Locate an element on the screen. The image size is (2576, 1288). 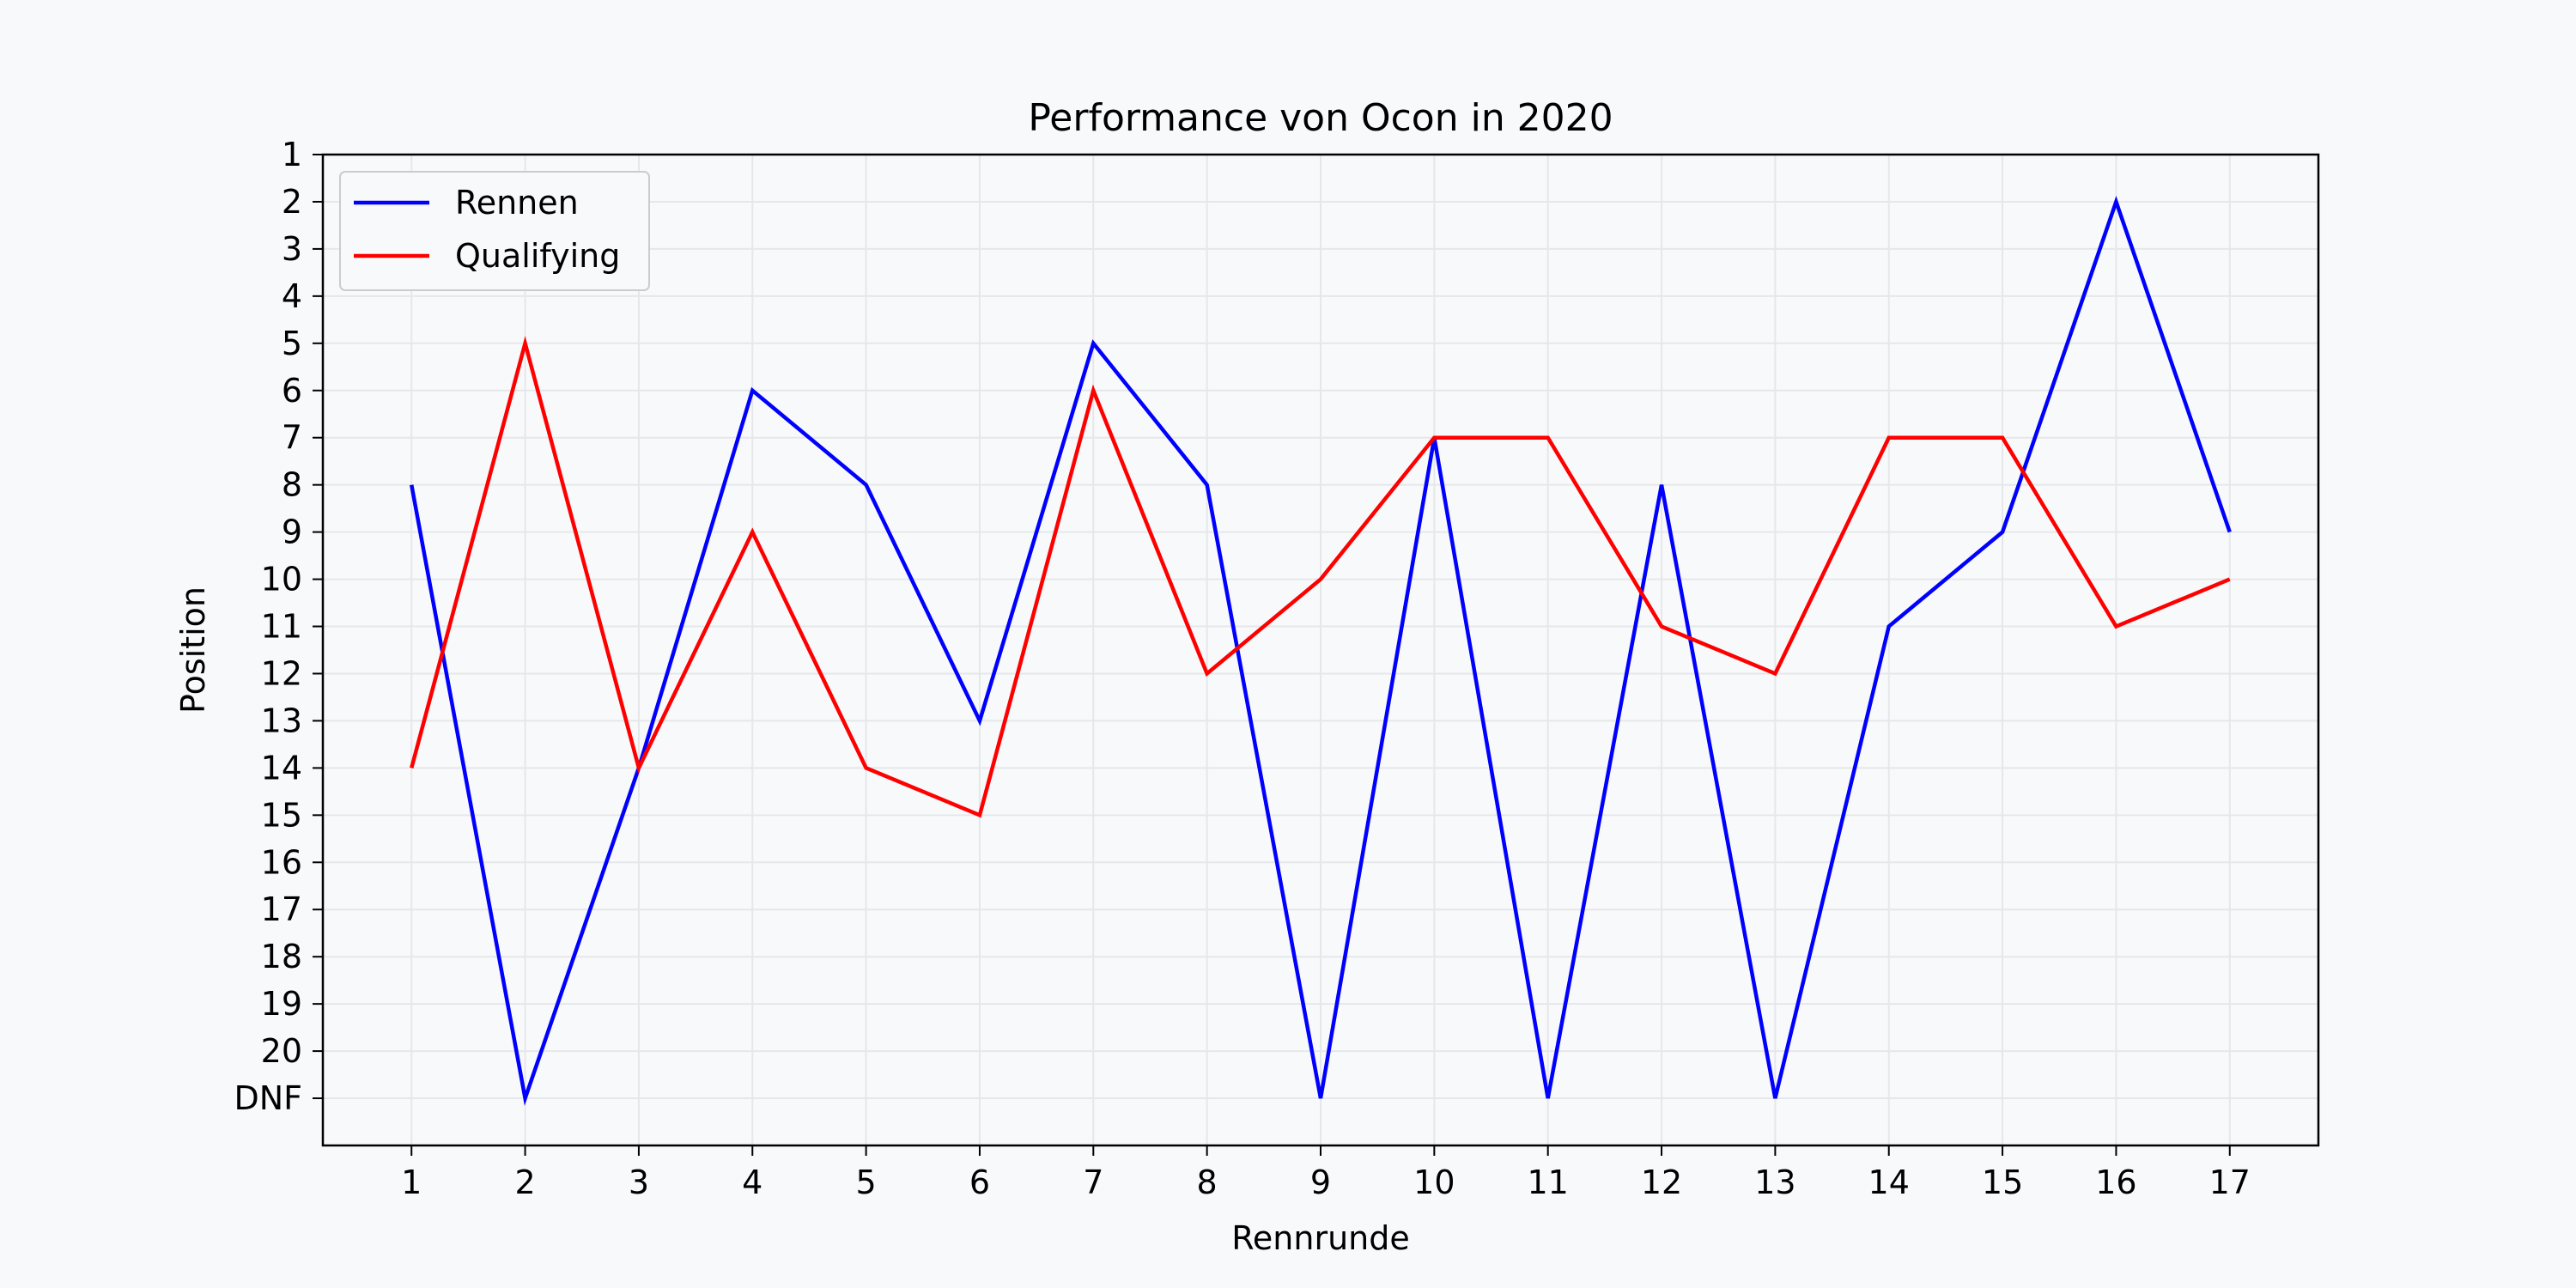
y-tick-label: 20 is located at coordinates (281, 1051).